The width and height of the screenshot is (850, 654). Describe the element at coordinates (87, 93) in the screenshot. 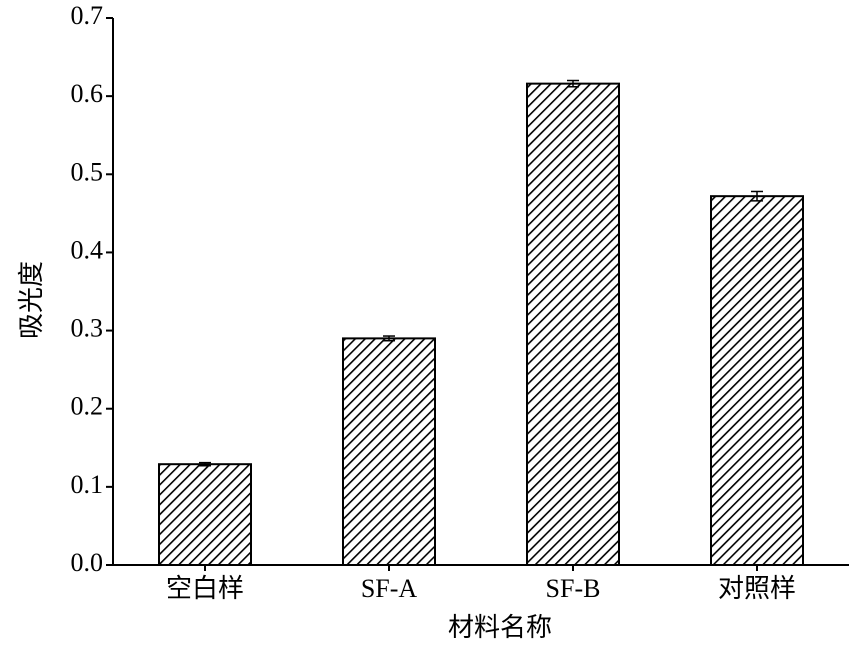

I see `y-tick-label: 0.6` at that location.